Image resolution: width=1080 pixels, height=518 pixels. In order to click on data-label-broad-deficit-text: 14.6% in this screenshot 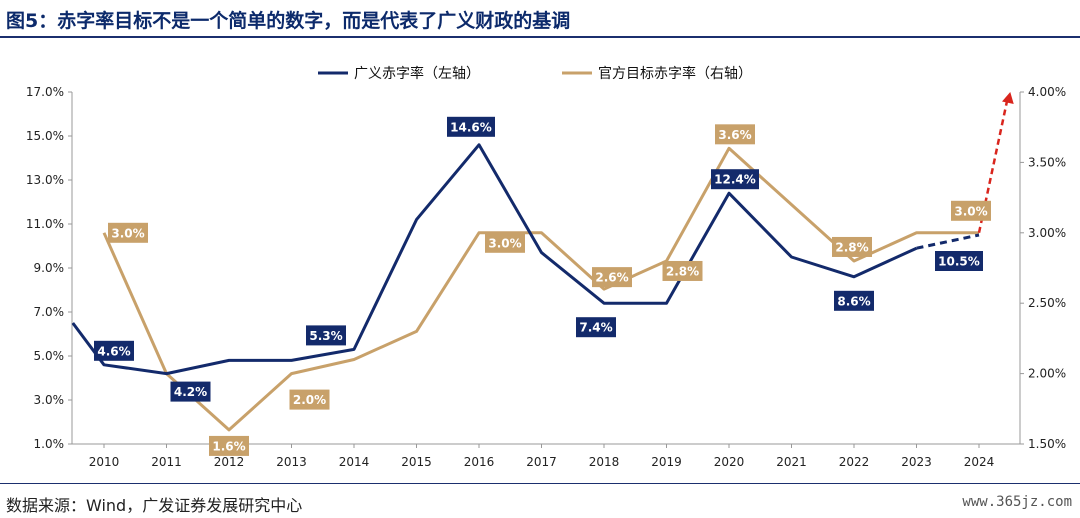, I will do `click(471, 127)`.